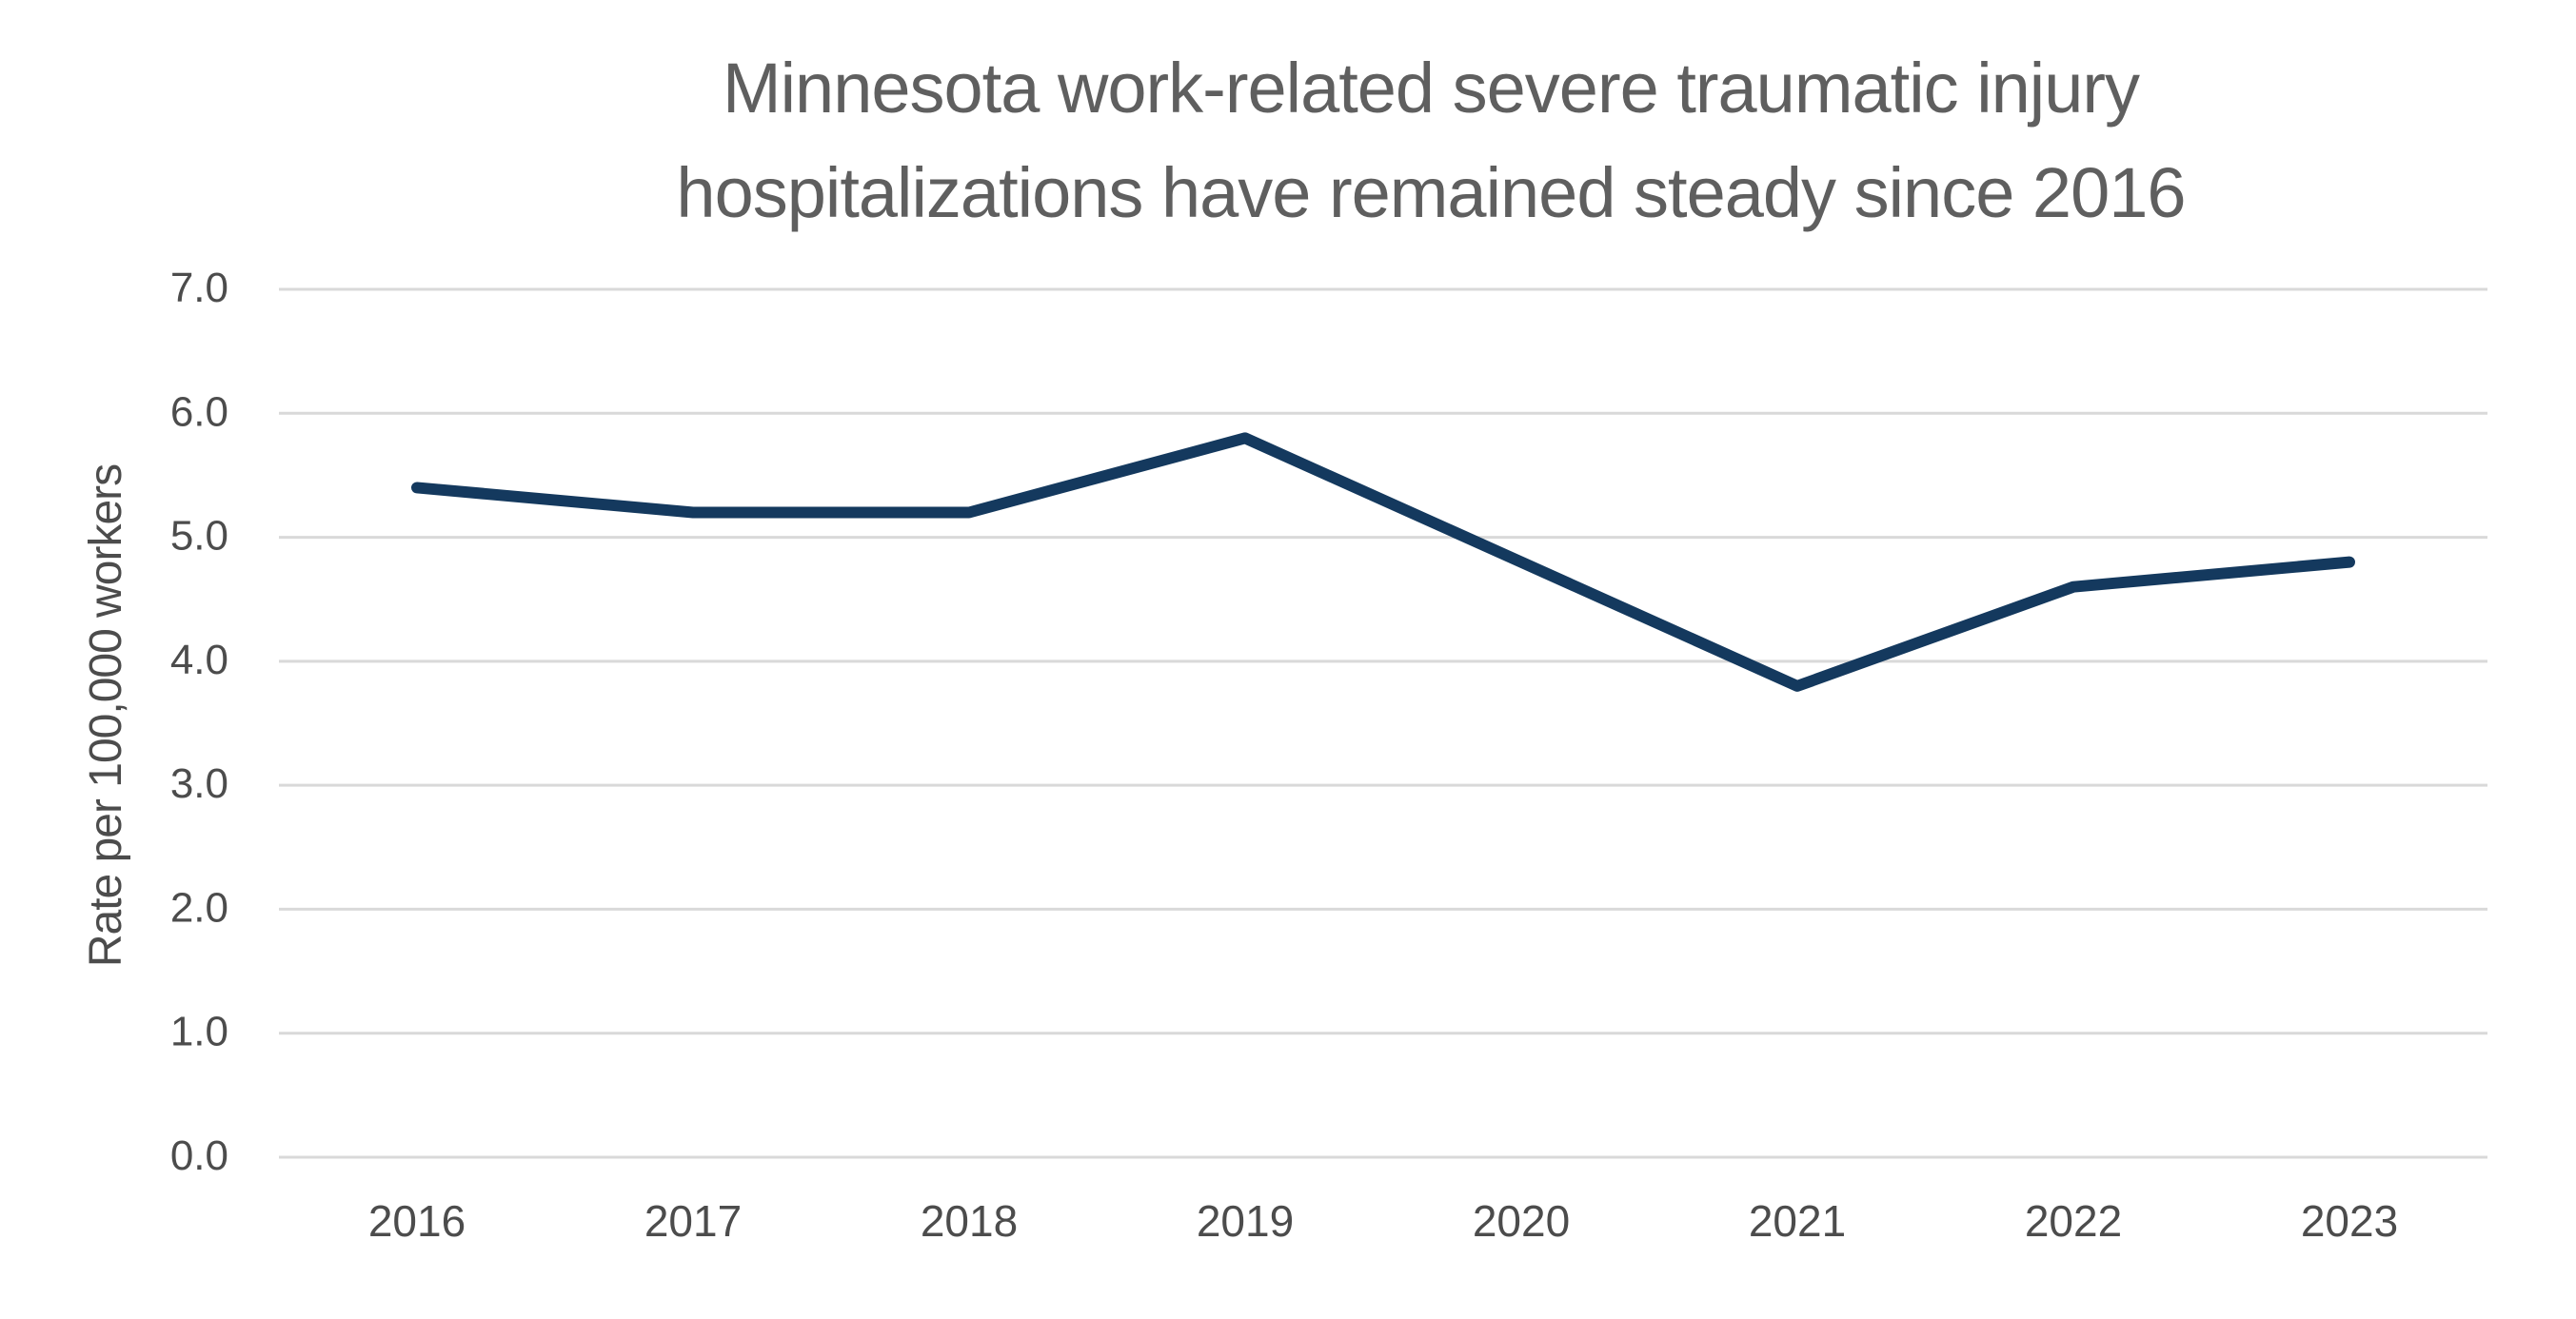 The height and width of the screenshot is (1319, 2576). I want to click on x-tick-label: 2017, so click(693, 1221).